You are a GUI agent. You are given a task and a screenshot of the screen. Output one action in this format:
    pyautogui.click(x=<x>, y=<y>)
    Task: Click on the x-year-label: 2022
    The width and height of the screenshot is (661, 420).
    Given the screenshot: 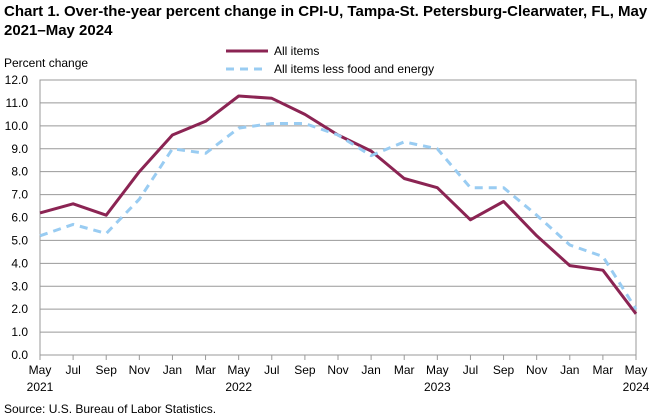 What is the action you would take?
    pyautogui.click(x=238, y=387)
    